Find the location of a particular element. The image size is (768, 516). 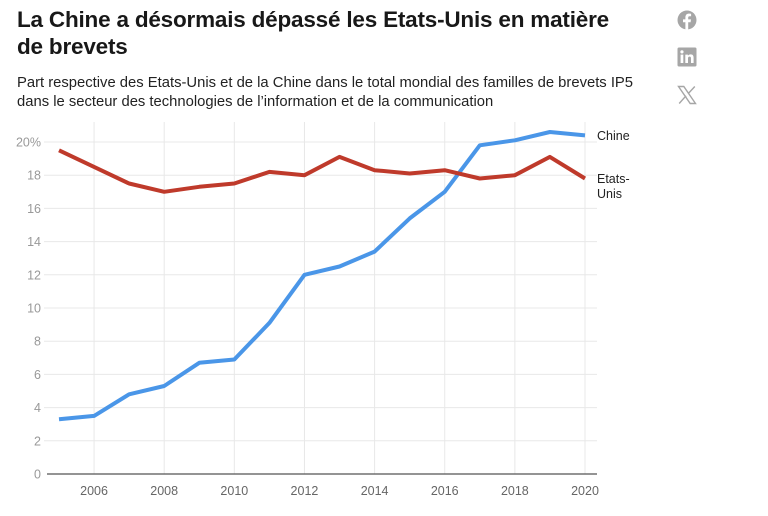

x-tick-label: 2018 is located at coordinates (515, 491).